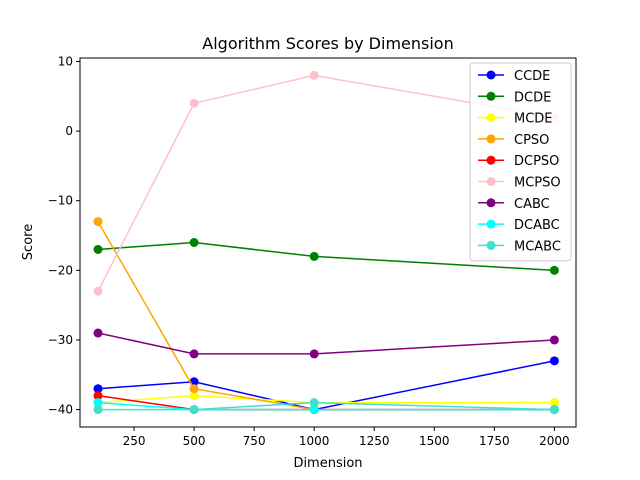 This screenshot has width=640, height=480. Describe the element at coordinates (554, 441) in the screenshot. I see `x-tick-label: 2000` at that location.